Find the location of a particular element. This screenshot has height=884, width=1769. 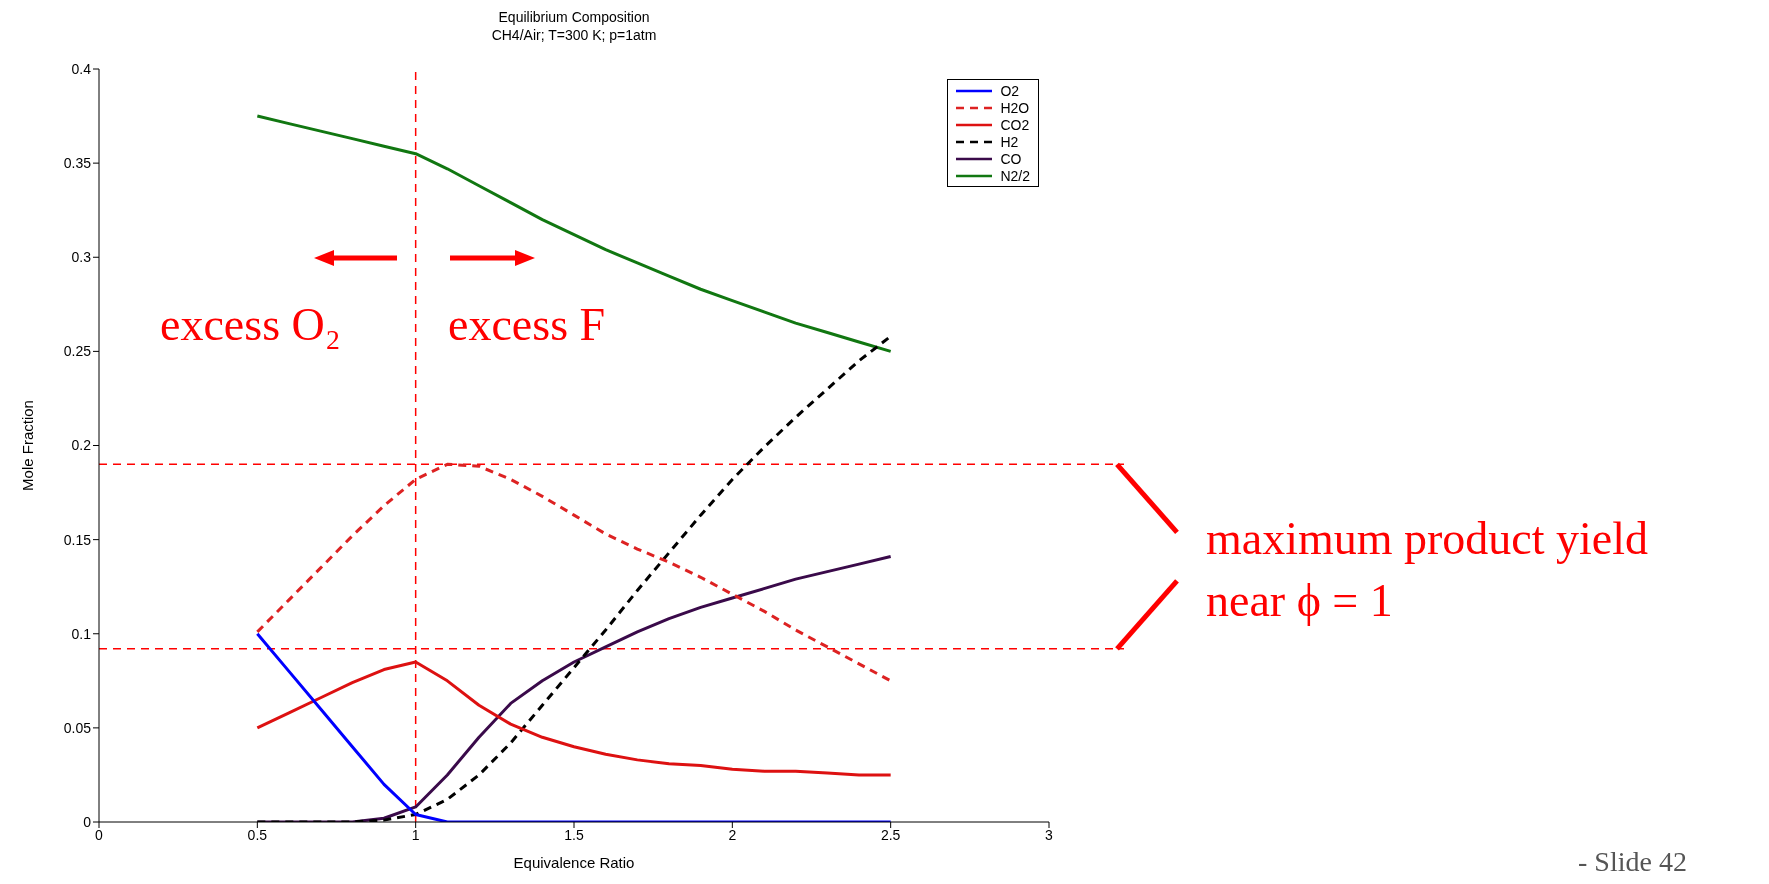

y-tick-label: 0.3 is located at coordinates (81, 257).